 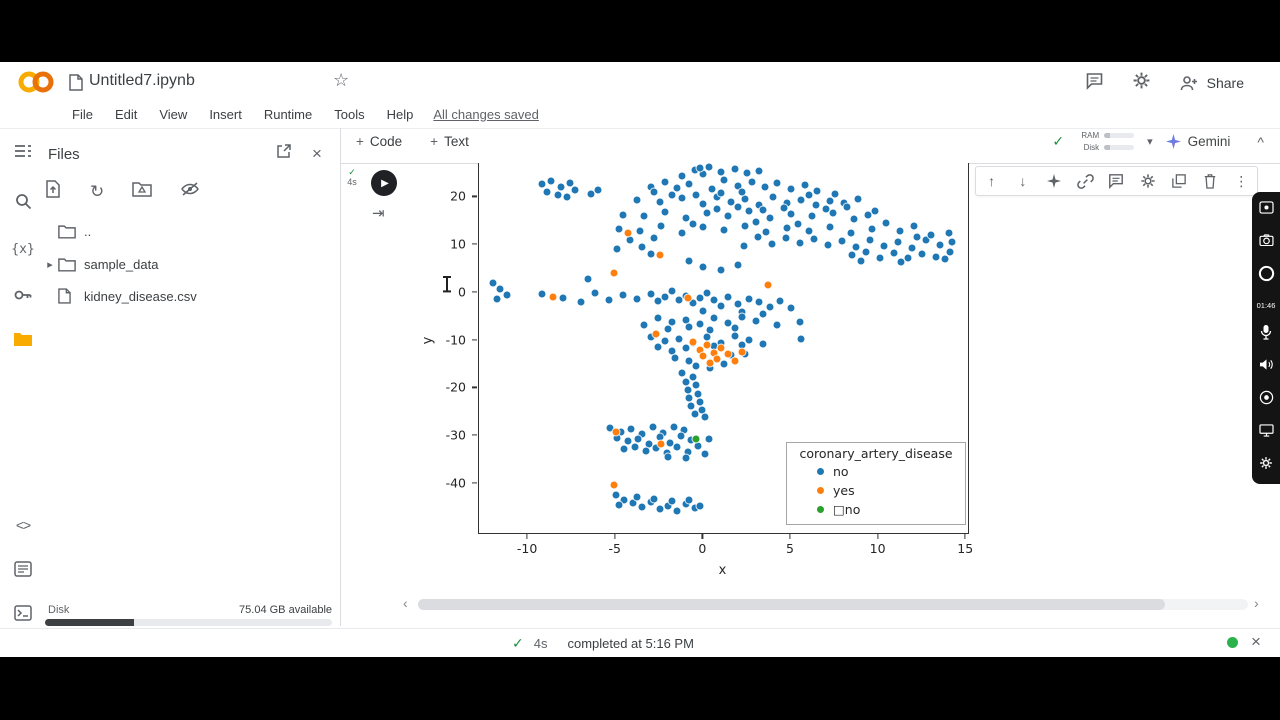 What do you see at coordinates (173, 114) in the screenshot?
I see `menu-view: View` at bounding box center [173, 114].